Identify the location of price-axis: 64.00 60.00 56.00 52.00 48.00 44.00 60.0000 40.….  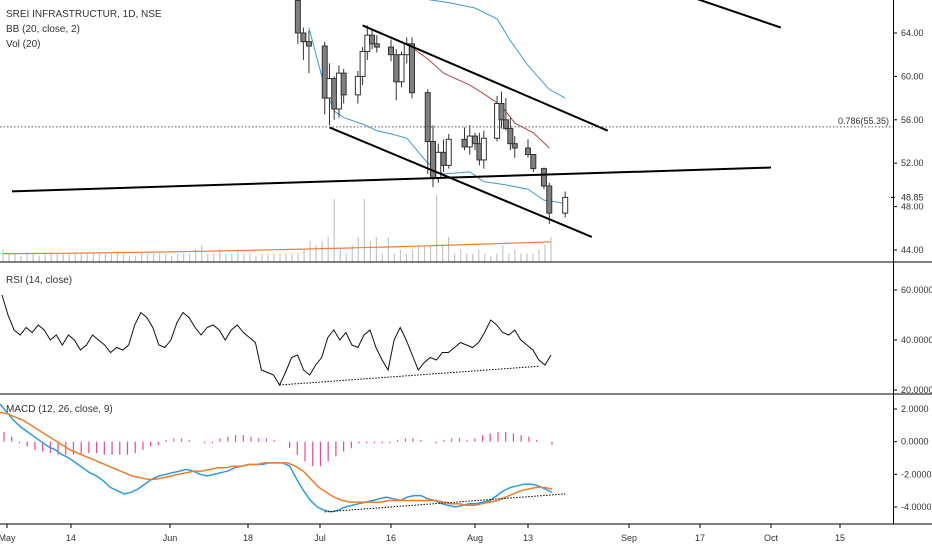
(911, 270).